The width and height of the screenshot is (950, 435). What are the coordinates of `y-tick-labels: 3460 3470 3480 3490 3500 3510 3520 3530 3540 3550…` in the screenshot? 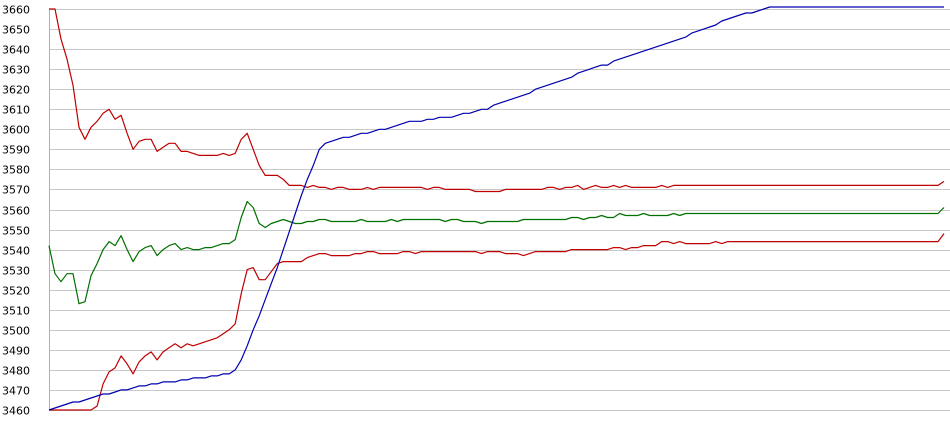 It's located at (16, 211).